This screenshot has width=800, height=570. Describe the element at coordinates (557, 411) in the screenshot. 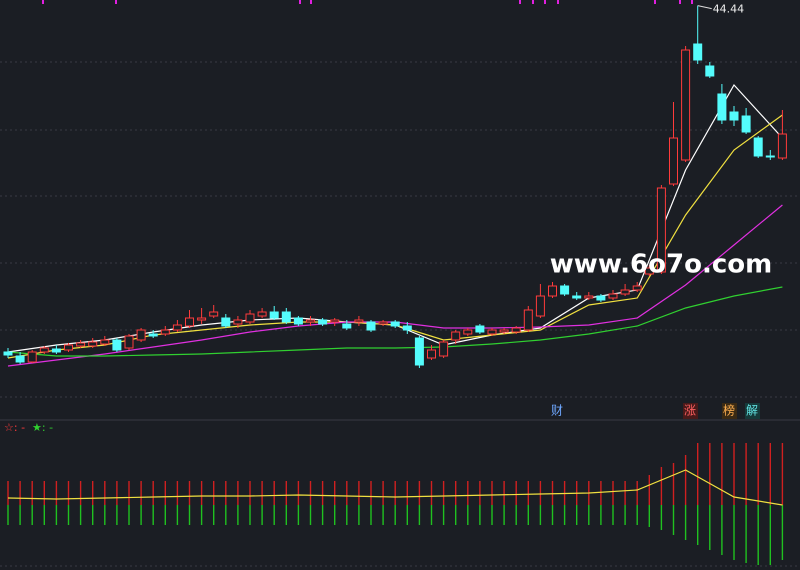

I see `marker: 财` at that location.